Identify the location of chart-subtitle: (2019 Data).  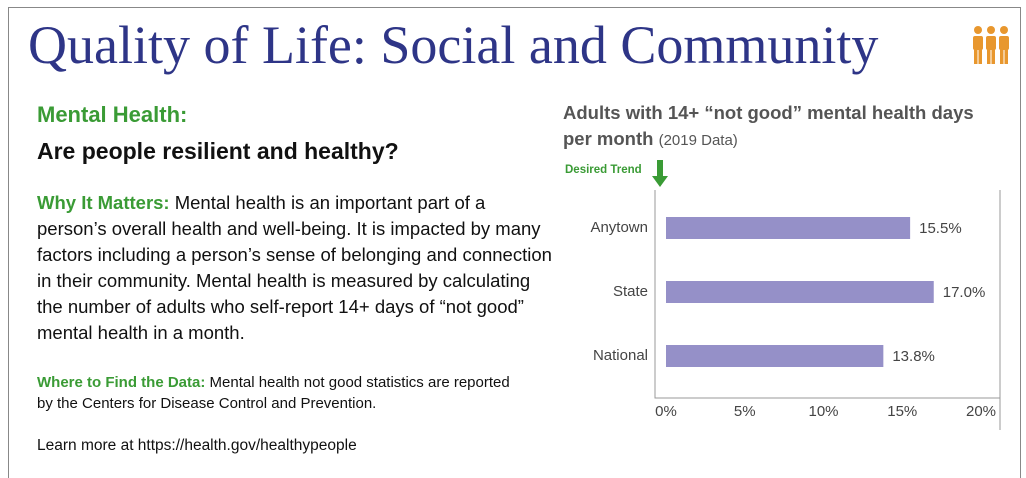
(698, 140).